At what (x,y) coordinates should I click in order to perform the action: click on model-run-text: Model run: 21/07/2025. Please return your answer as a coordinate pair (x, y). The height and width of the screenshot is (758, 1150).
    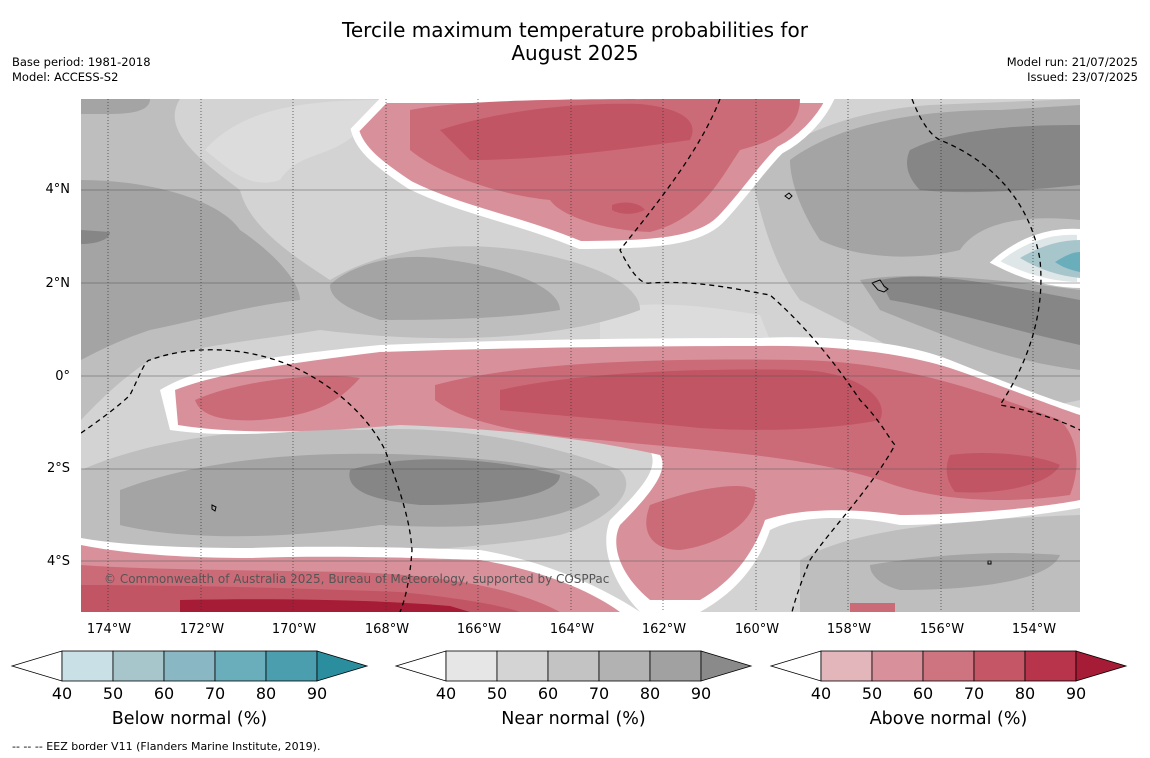
    Looking at the image, I should click on (1072, 62).